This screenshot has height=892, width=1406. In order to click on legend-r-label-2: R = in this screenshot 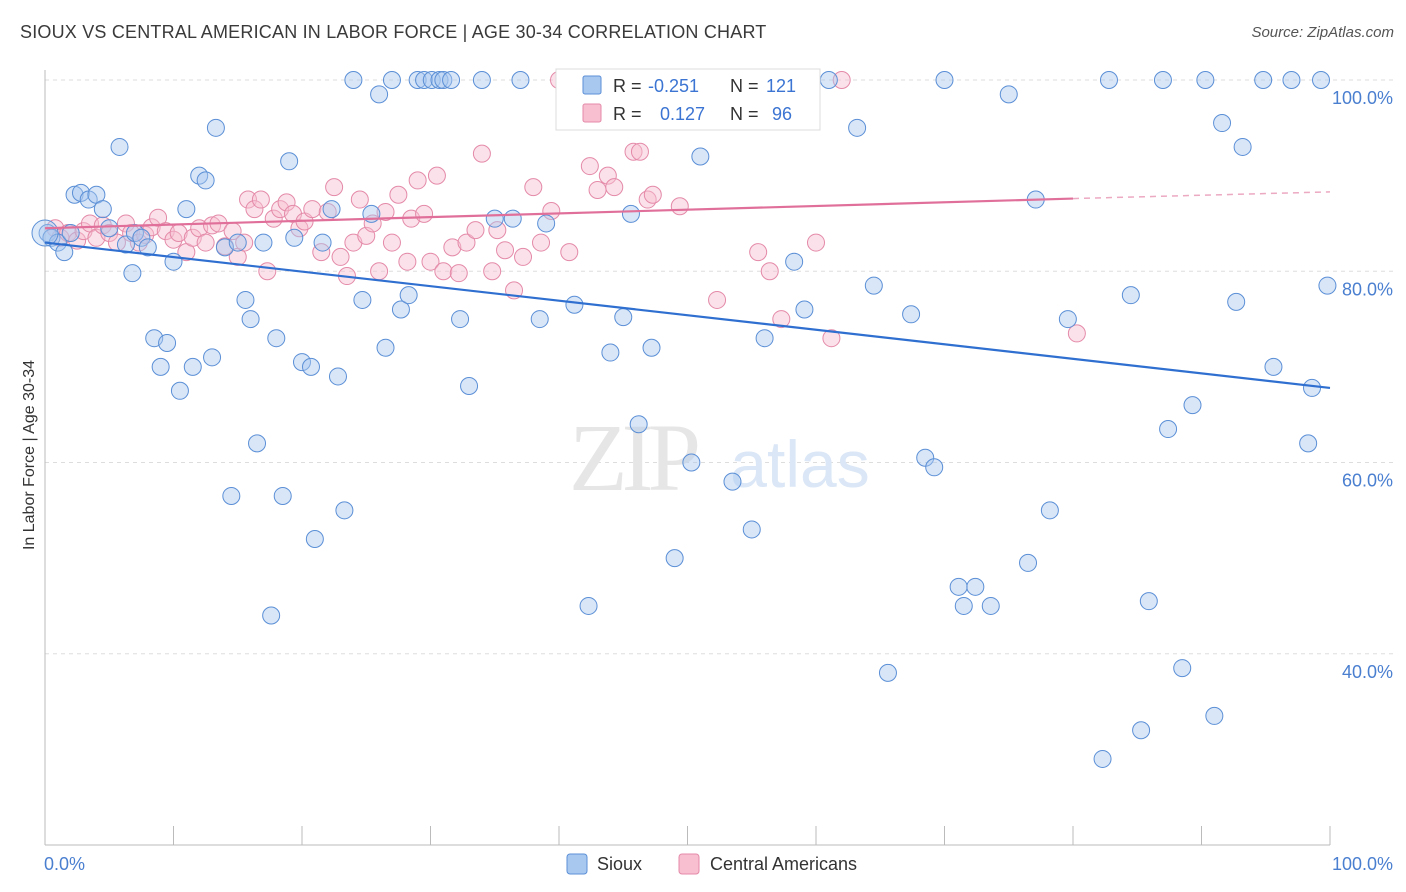, I will do `click(627, 114)`.